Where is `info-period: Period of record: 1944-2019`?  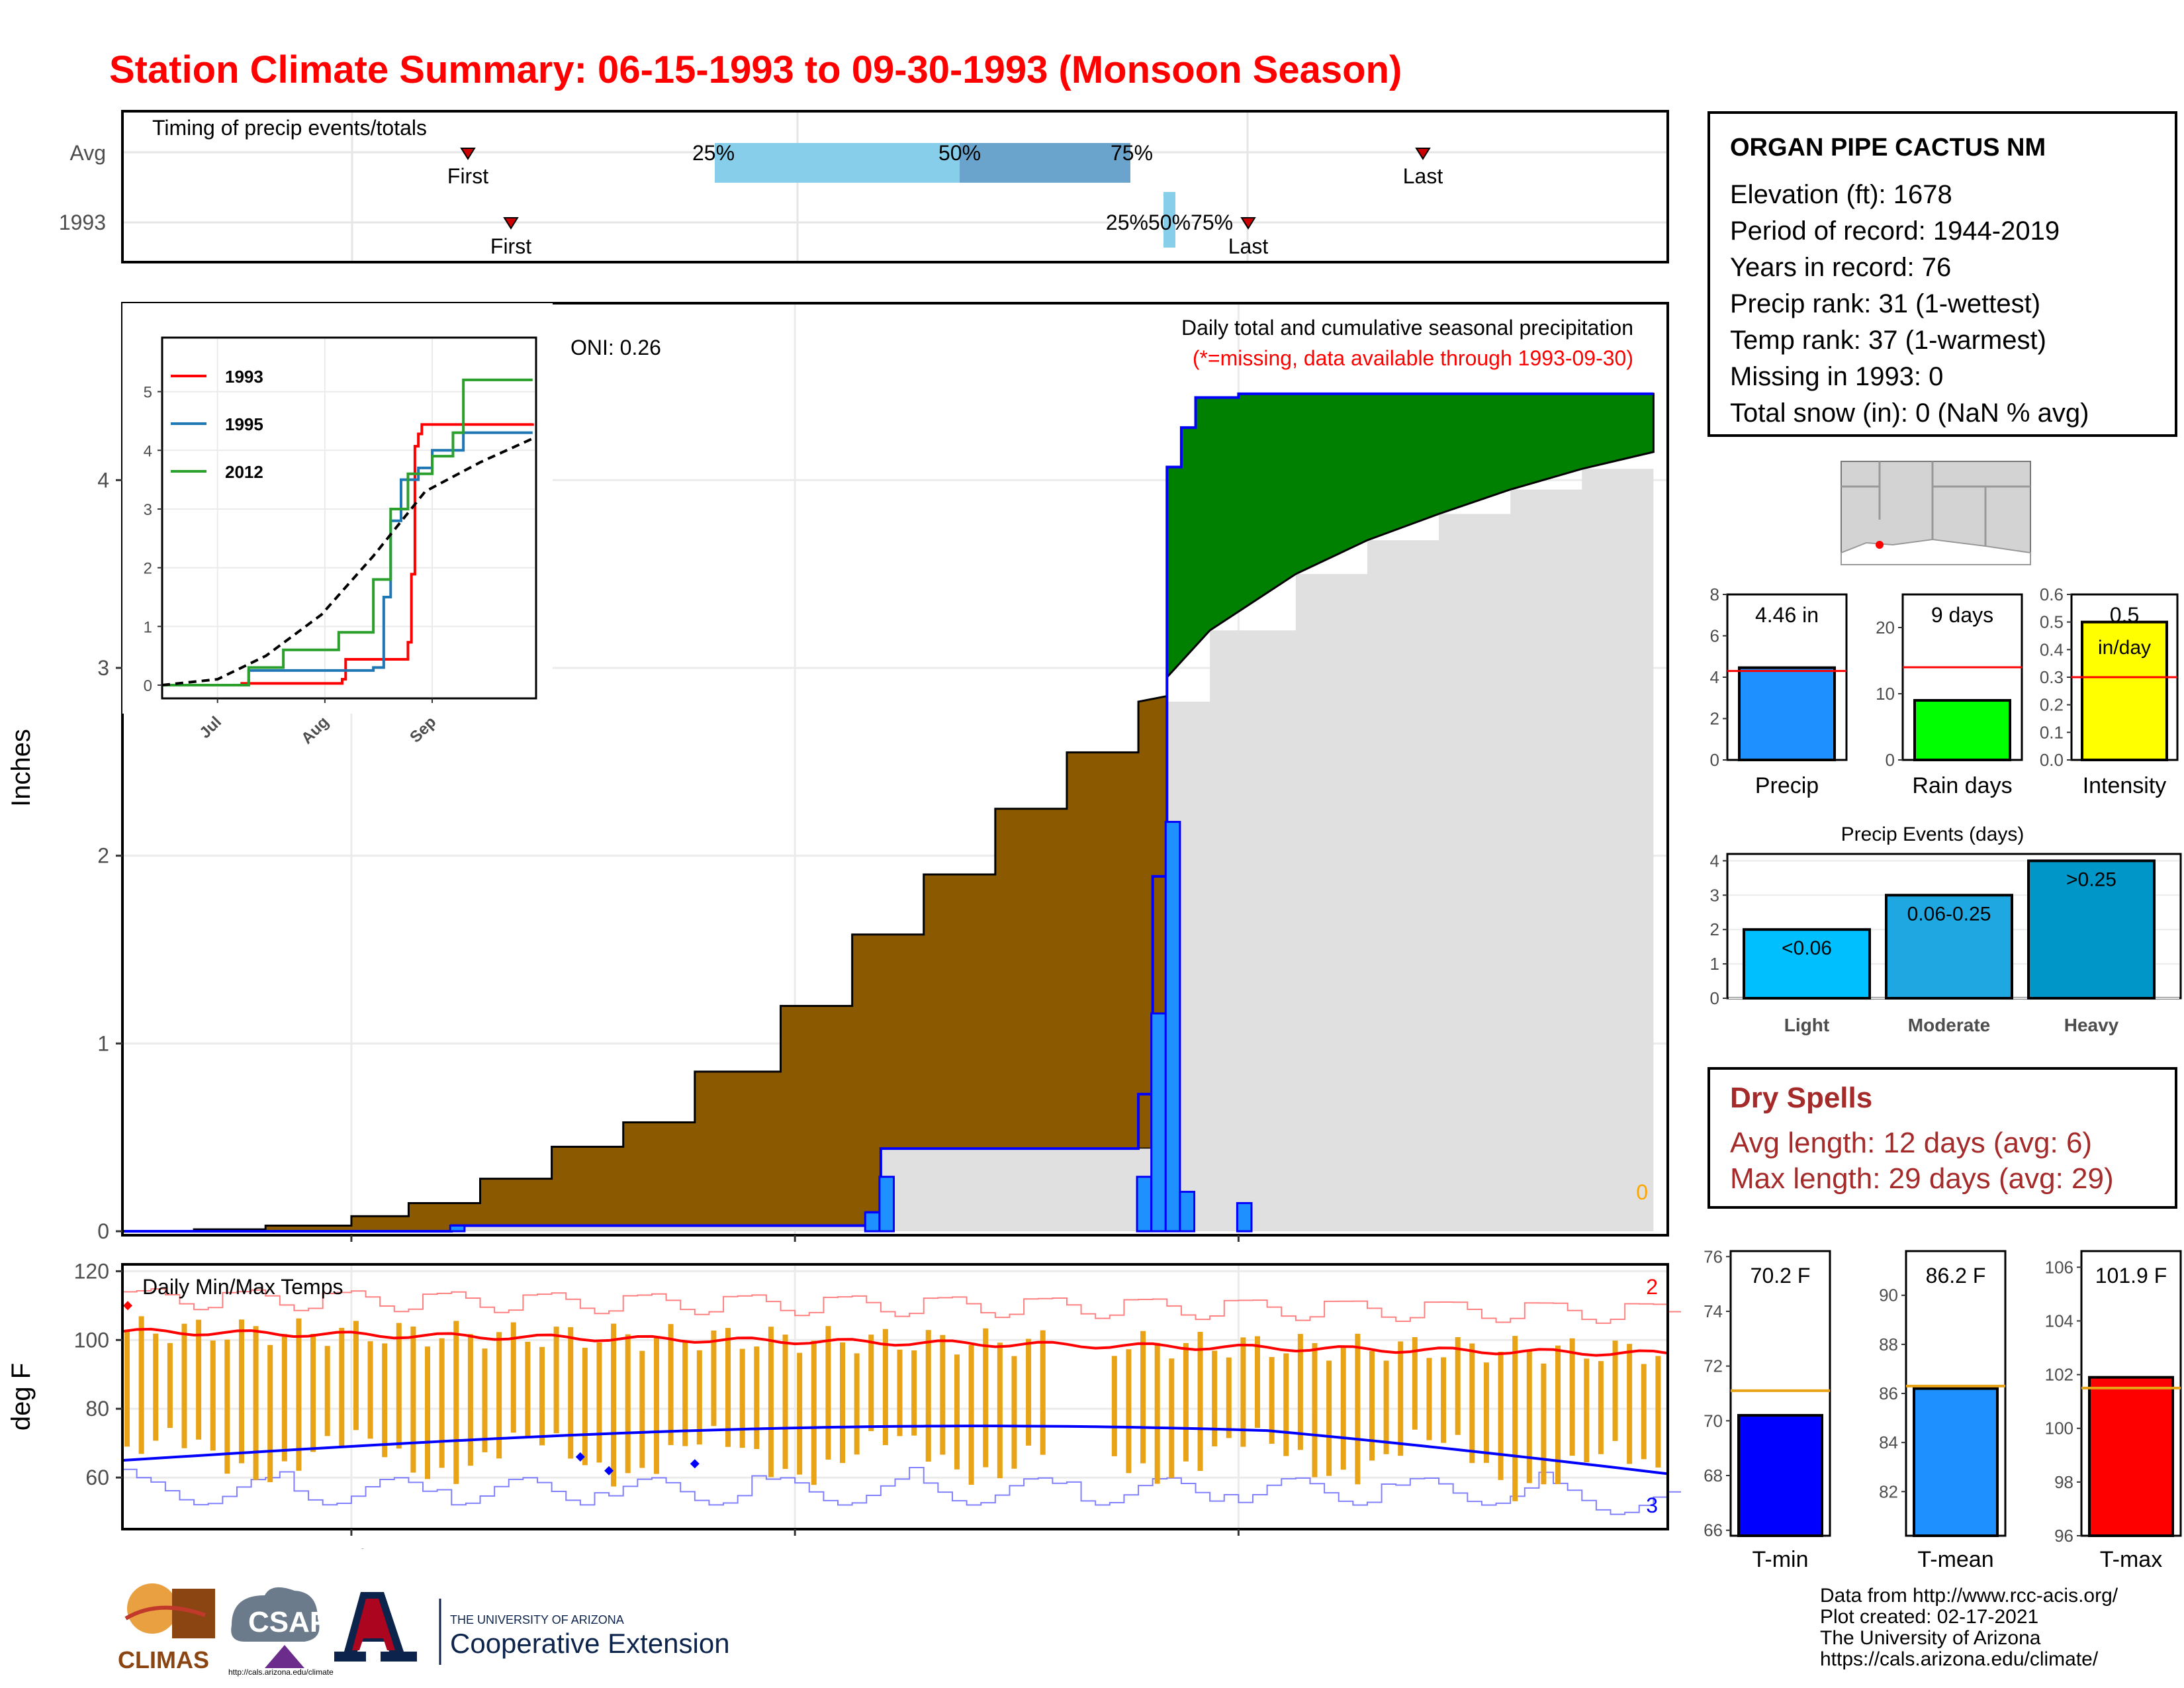 info-period: Period of record: 1944-2019 is located at coordinates (1895, 231).